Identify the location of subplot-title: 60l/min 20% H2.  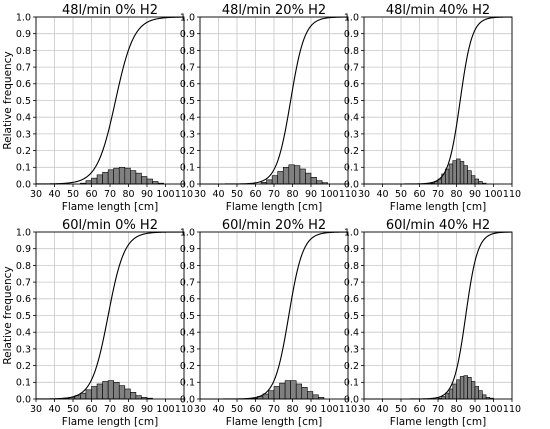
(274, 225).